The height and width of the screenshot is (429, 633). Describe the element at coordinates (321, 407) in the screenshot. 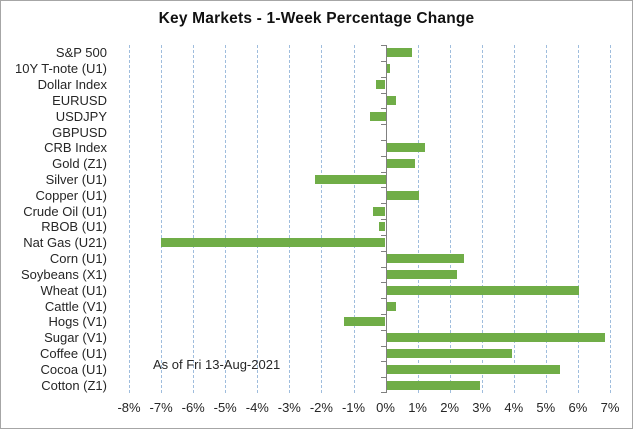

I see `x-axis-label: -2%` at that location.